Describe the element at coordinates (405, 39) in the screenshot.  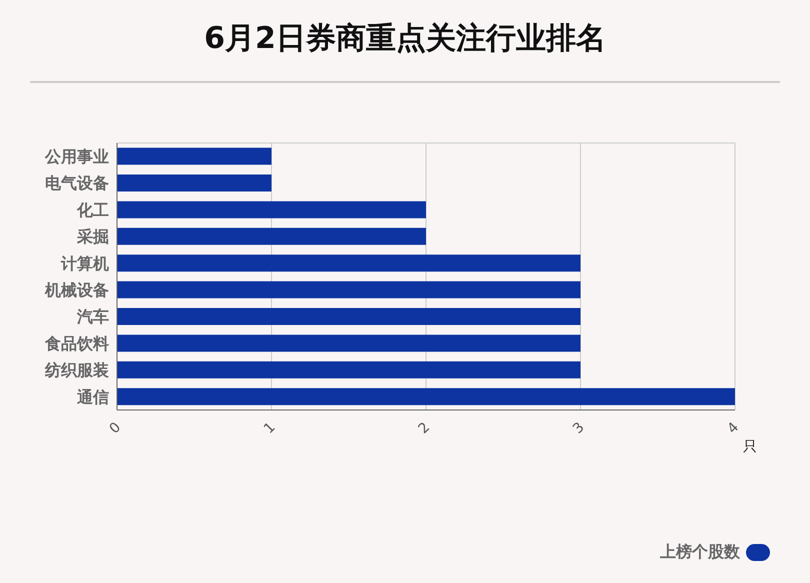
I see `chart-title: 6月2日券商重点关注行业排名` at that location.